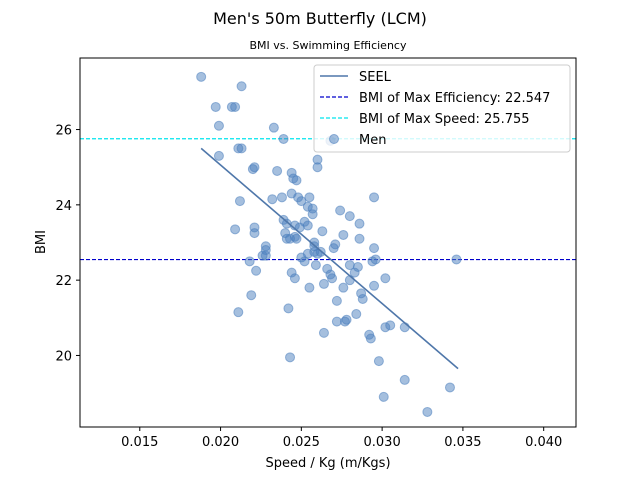  What do you see at coordinates (372, 140) in the screenshot?
I see `legend-men-label: Men` at bounding box center [372, 140].